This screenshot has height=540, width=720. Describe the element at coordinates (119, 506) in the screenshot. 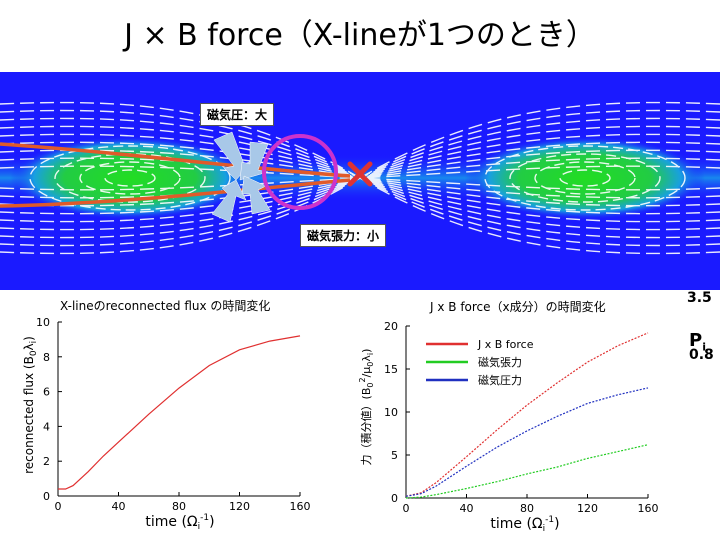

I see `chart1-x-tick-label: 40` at that location.